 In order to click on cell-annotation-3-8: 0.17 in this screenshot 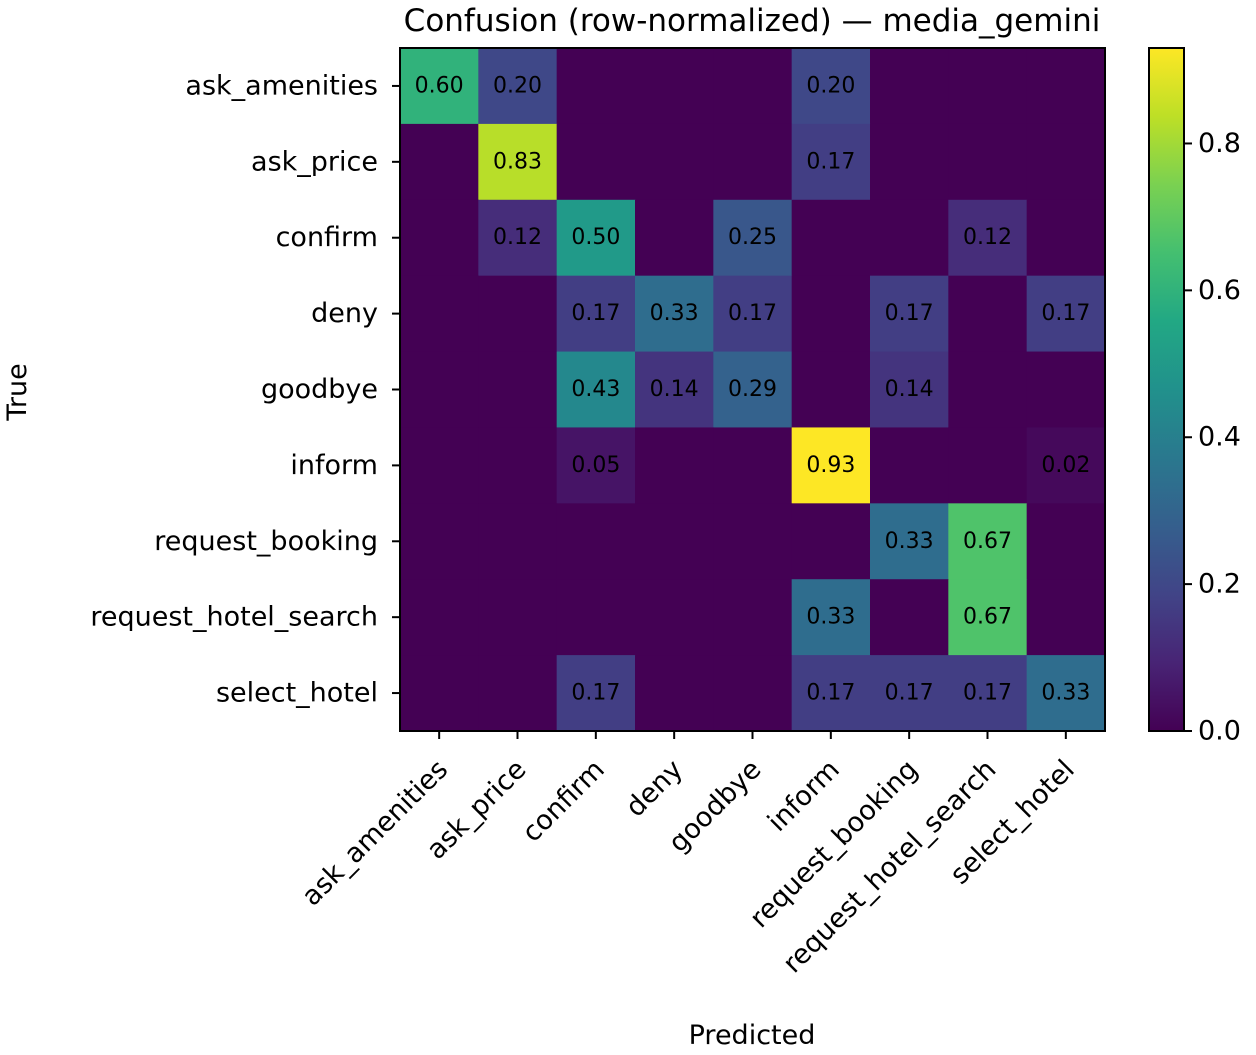, I will do `click(1065, 313)`.